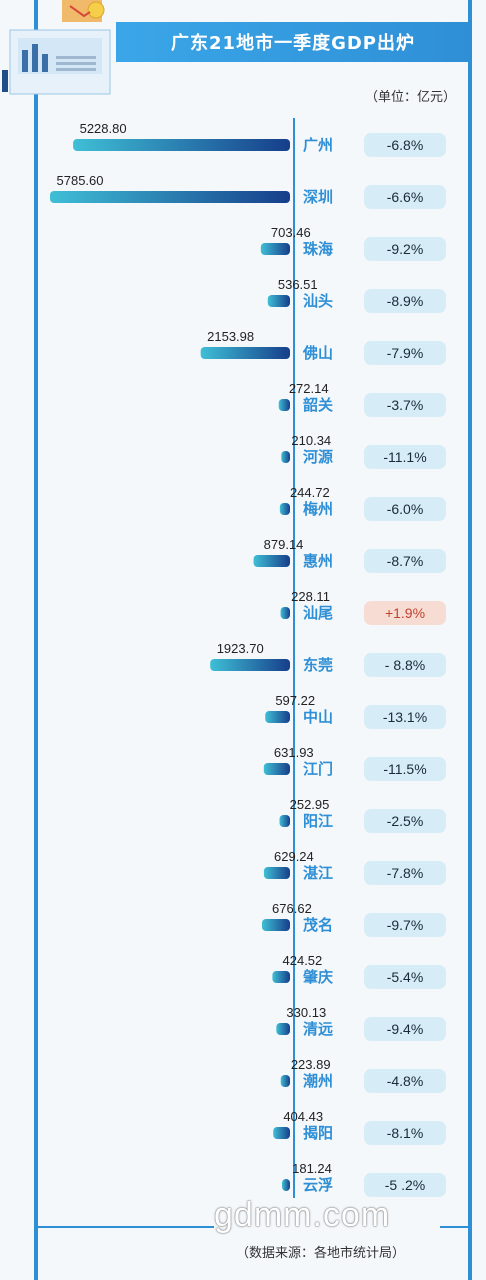 This screenshot has height=1280, width=486. What do you see at coordinates (405, 1029) in the screenshot?
I see `growth-label: -9.4%` at bounding box center [405, 1029].